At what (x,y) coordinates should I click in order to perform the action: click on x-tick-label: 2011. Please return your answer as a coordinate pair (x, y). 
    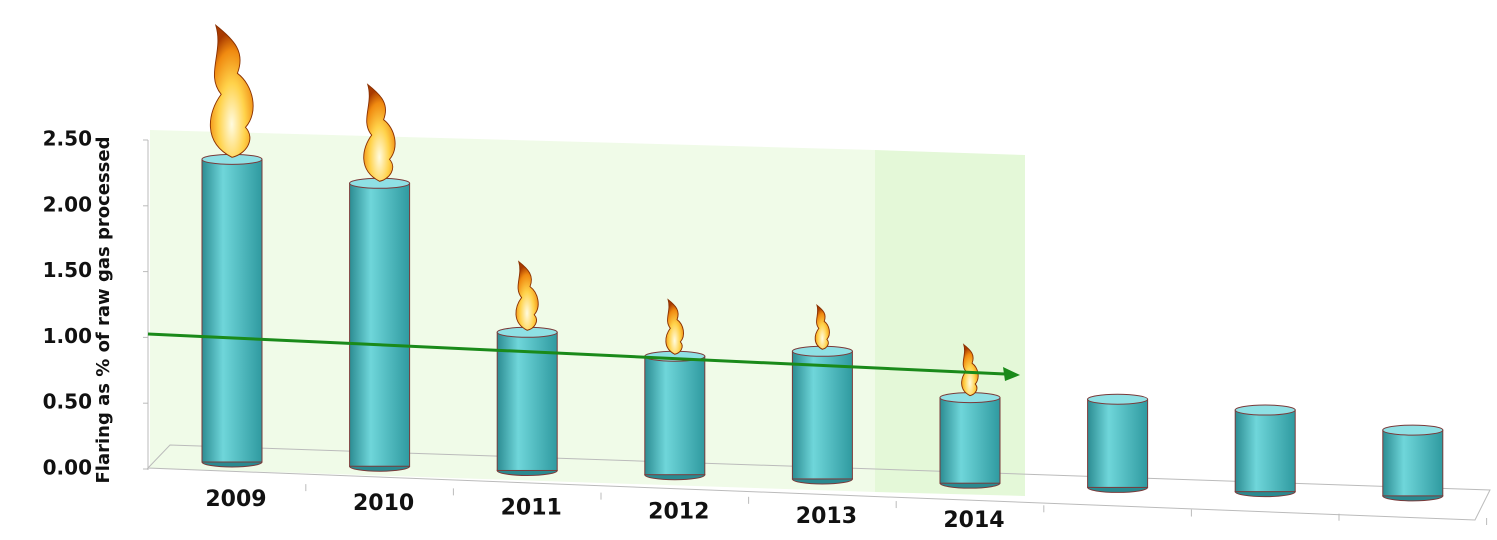
    Looking at the image, I should click on (531, 507).